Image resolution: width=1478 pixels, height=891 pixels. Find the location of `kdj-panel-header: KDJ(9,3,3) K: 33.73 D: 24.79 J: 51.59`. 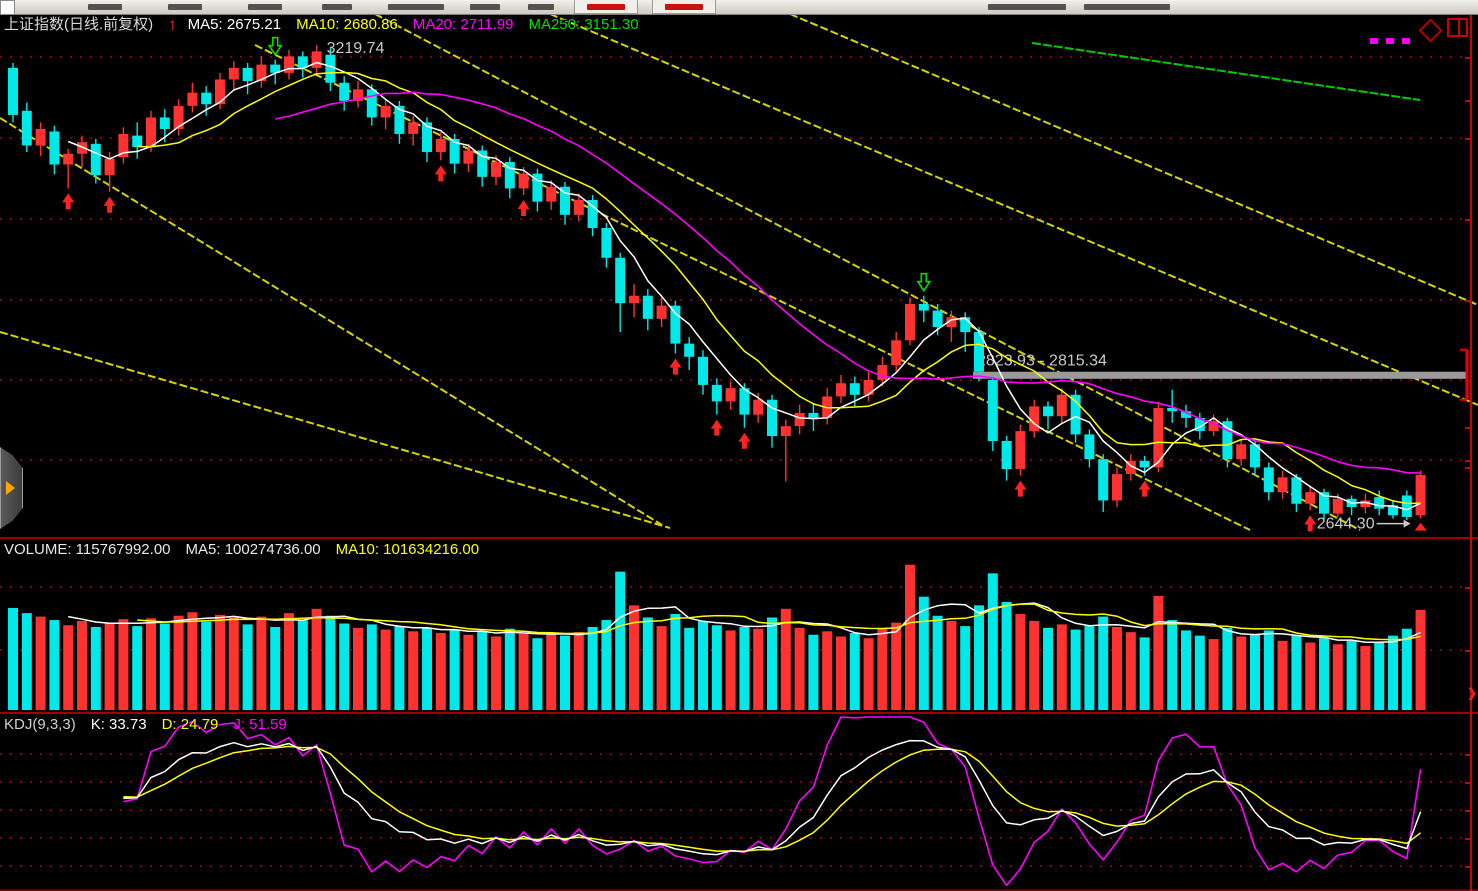

kdj-panel-header: KDJ(9,3,3) K: 33.73 D: 24.79 J: 51.59 is located at coordinates (145, 724).